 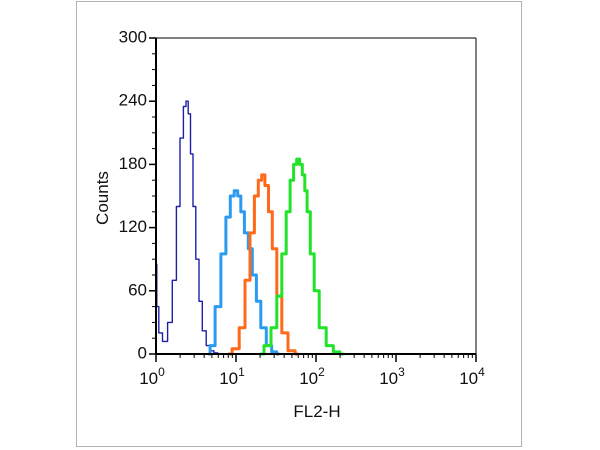 What do you see at coordinates (316, 411) in the screenshot?
I see `x-axis-title: FL2-H` at bounding box center [316, 411].